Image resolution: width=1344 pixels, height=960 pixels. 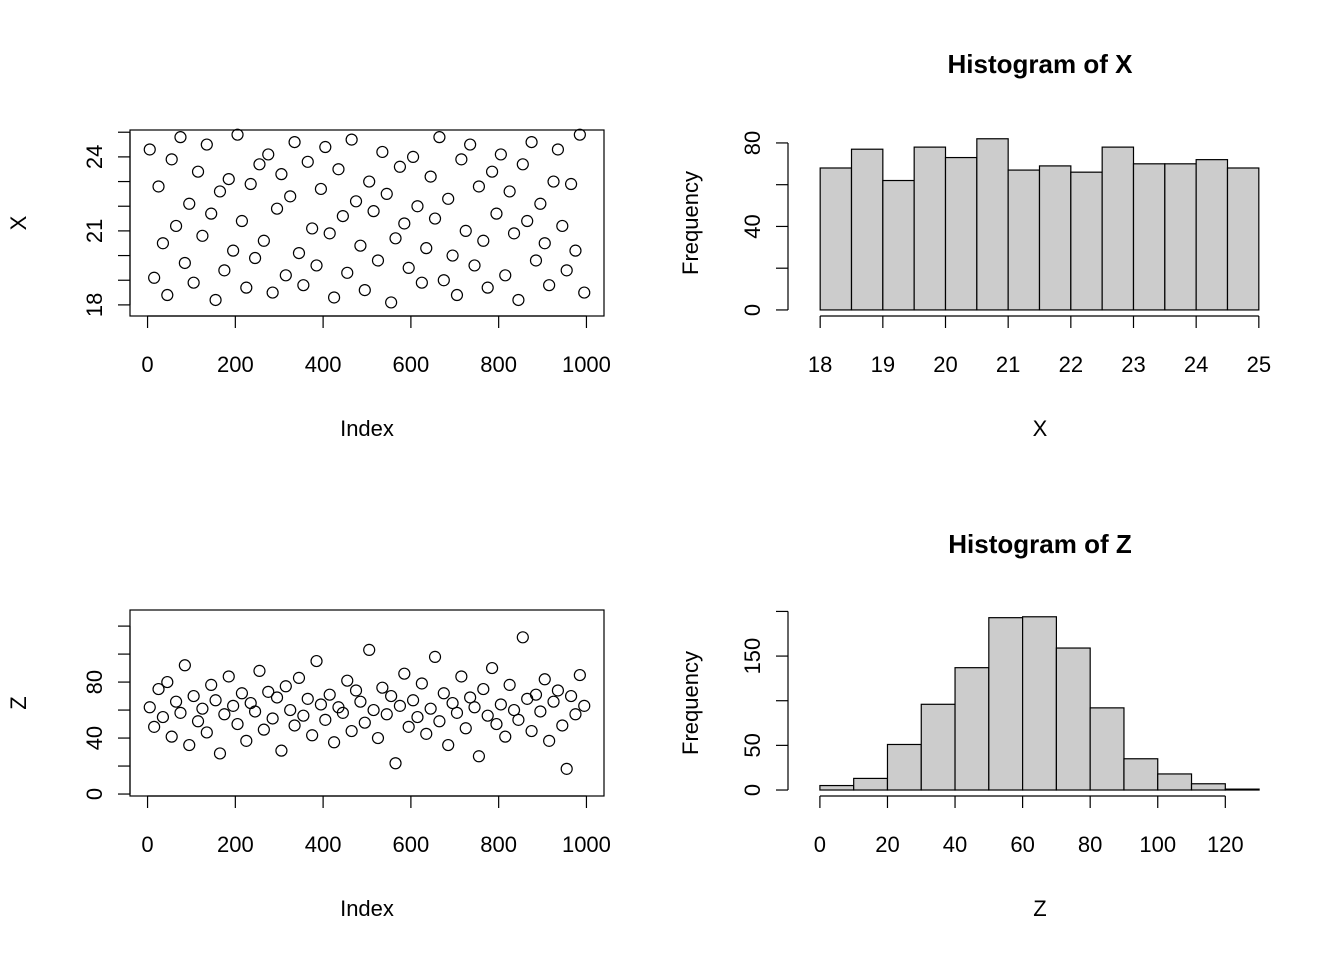 I want to click on x-tick-label: 60, so click(x=1022, y=844).